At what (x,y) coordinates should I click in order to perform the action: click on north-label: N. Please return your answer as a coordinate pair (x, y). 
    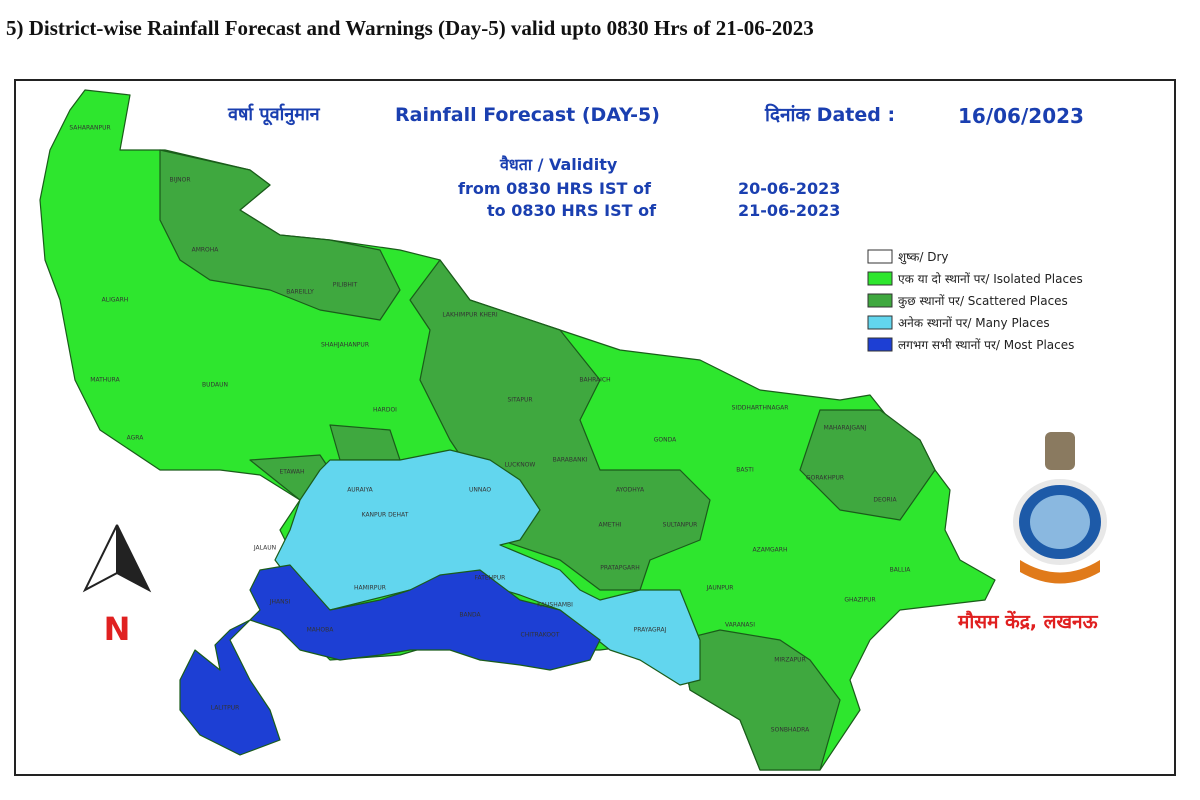
    Looking at the image, I should click on (117, 629).